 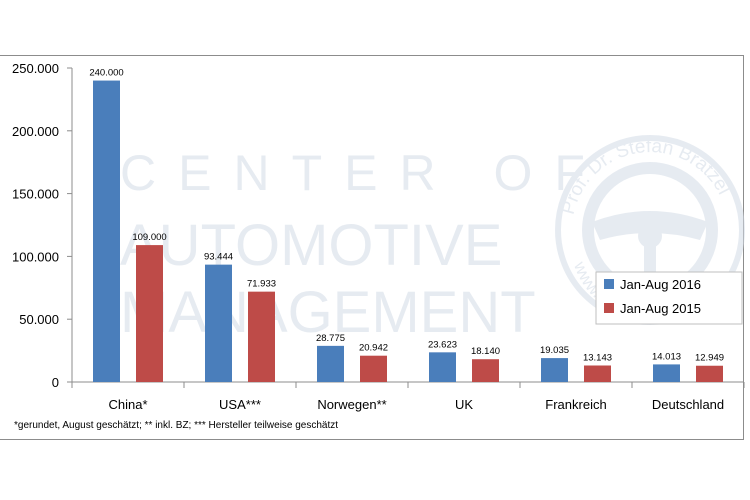 I want to click on watermark-line-3: MANAGEMENT, so click(x=328, y=312).